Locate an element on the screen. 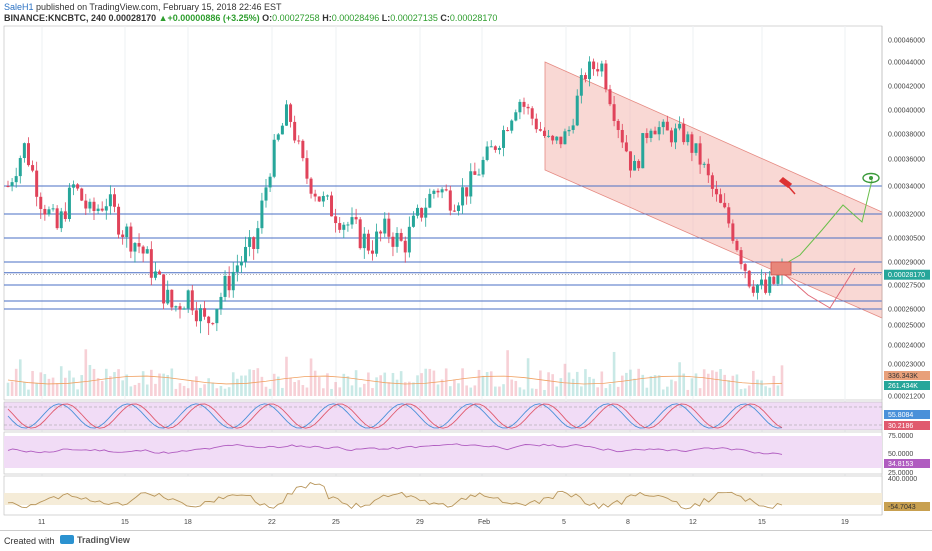  change-up-icon: ▲ is located at coordinates (163, 18).